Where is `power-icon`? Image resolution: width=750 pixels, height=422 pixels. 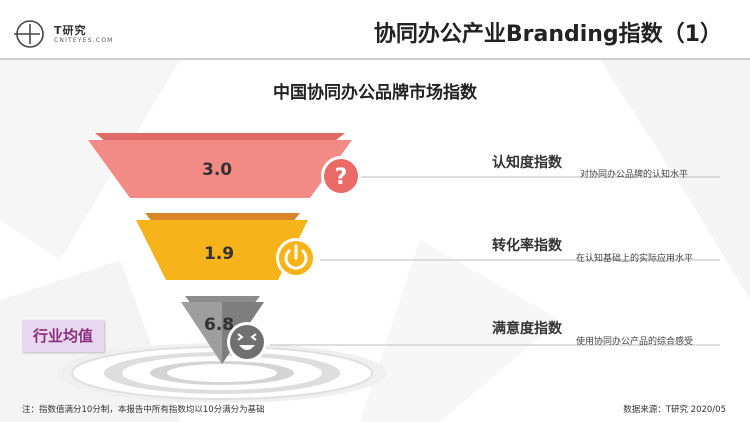
power-icon is located at coordinates (296, 258).